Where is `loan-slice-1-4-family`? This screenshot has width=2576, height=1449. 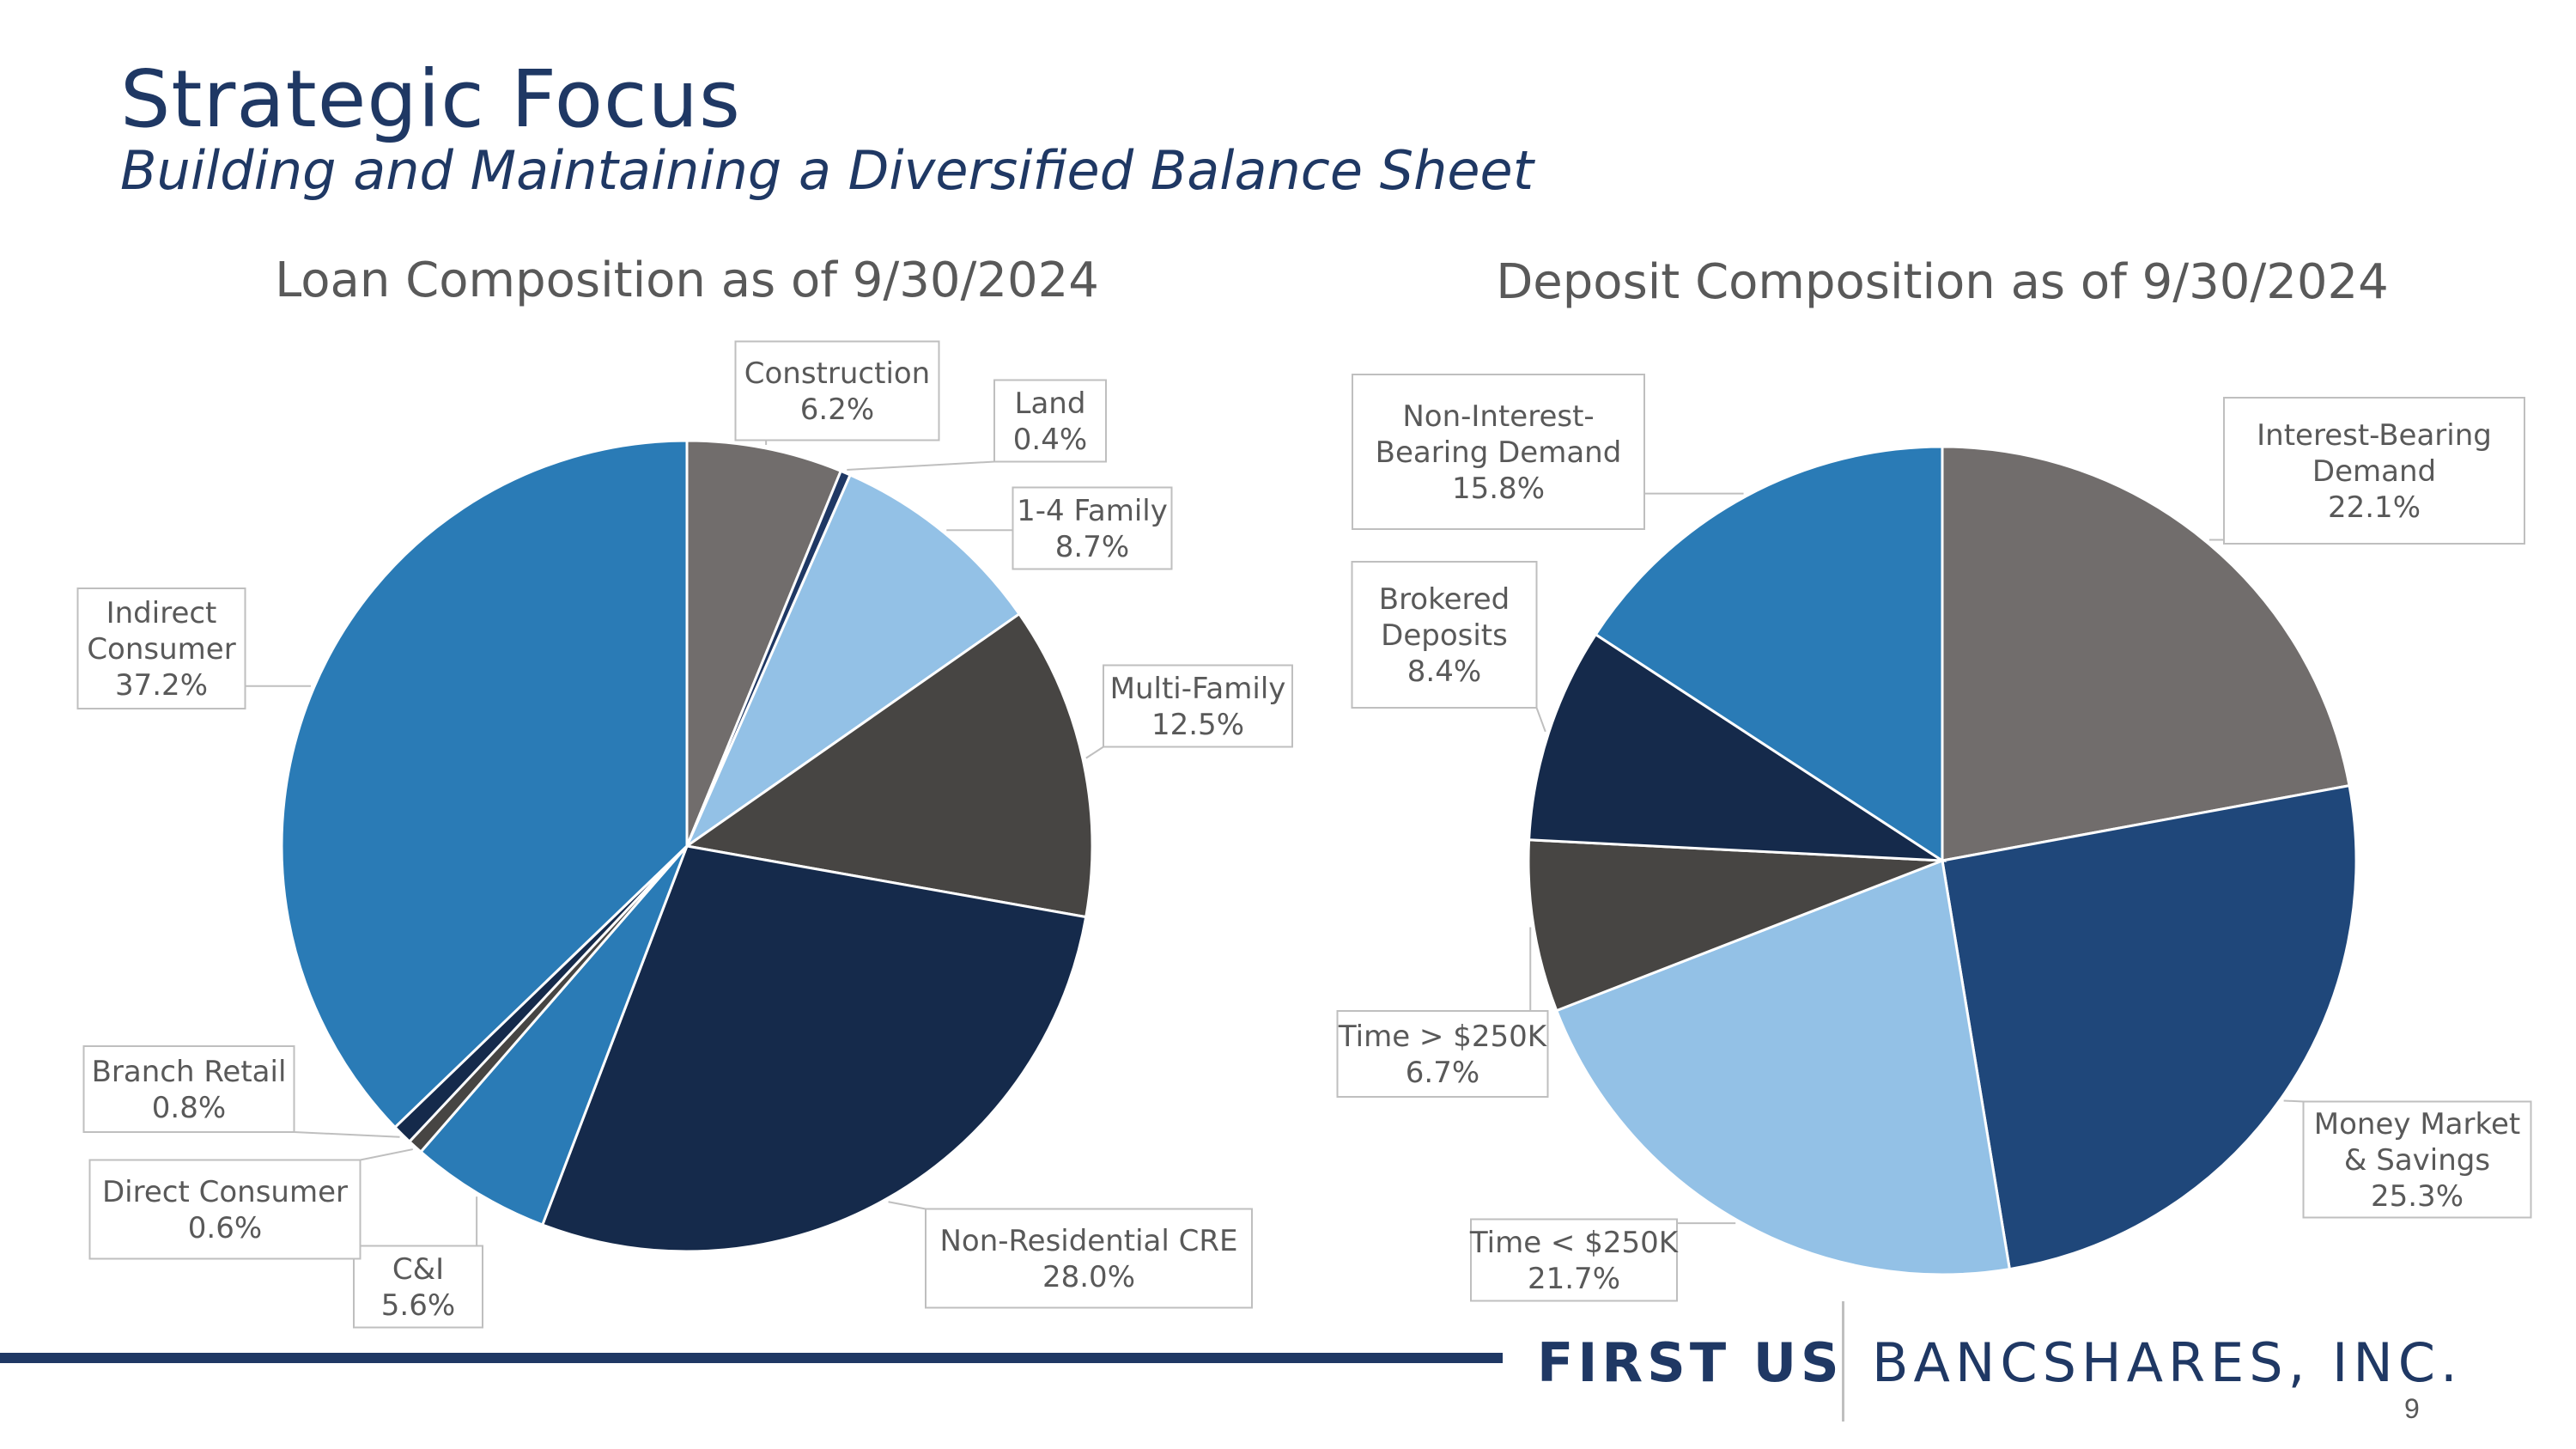 loan-slice-1-4-family is located at coordinates (852, 661).